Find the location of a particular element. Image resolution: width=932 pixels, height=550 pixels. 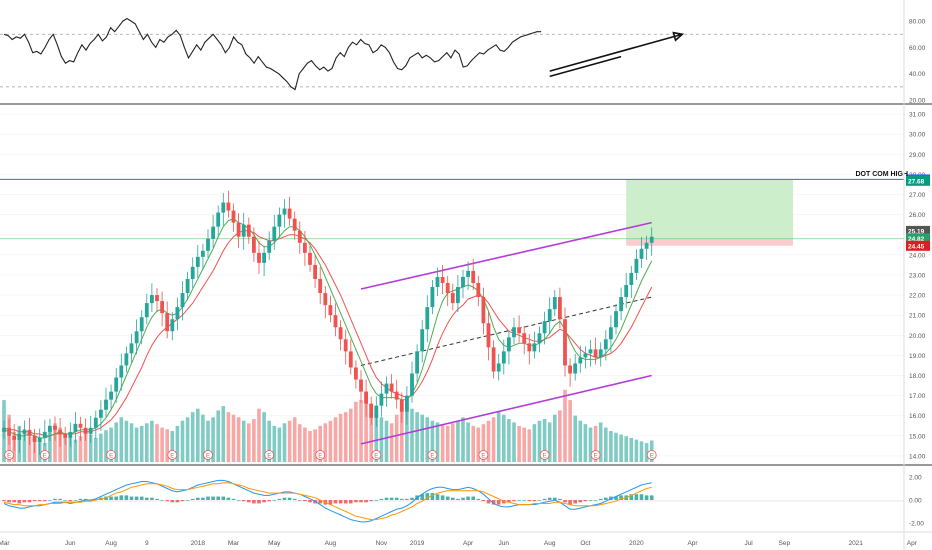

rsi-tick-label: 60.00 is located at coordinates (917, 48).